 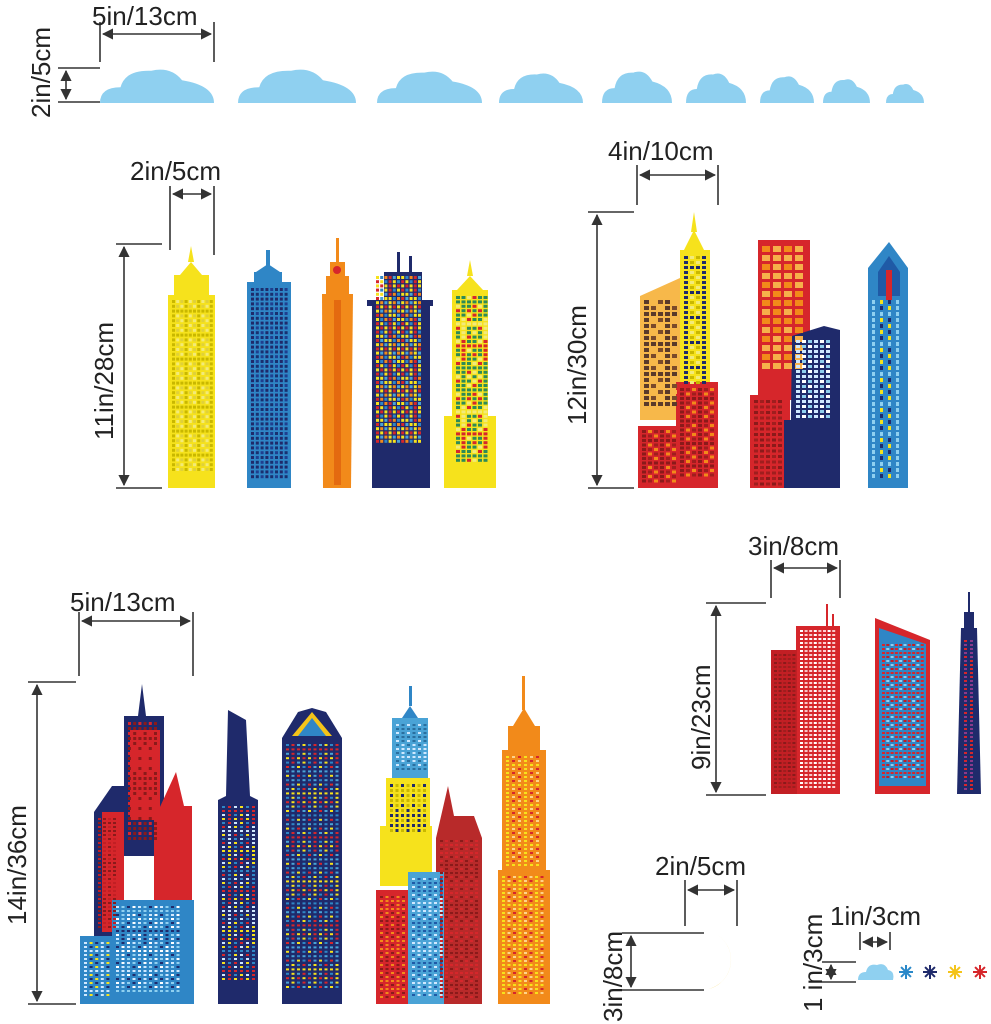 What do you see at coordinates (794, 564) in the screenshot?
I see `set3-width-dimension: 3in/8cm` at bounding box center [794, 564].